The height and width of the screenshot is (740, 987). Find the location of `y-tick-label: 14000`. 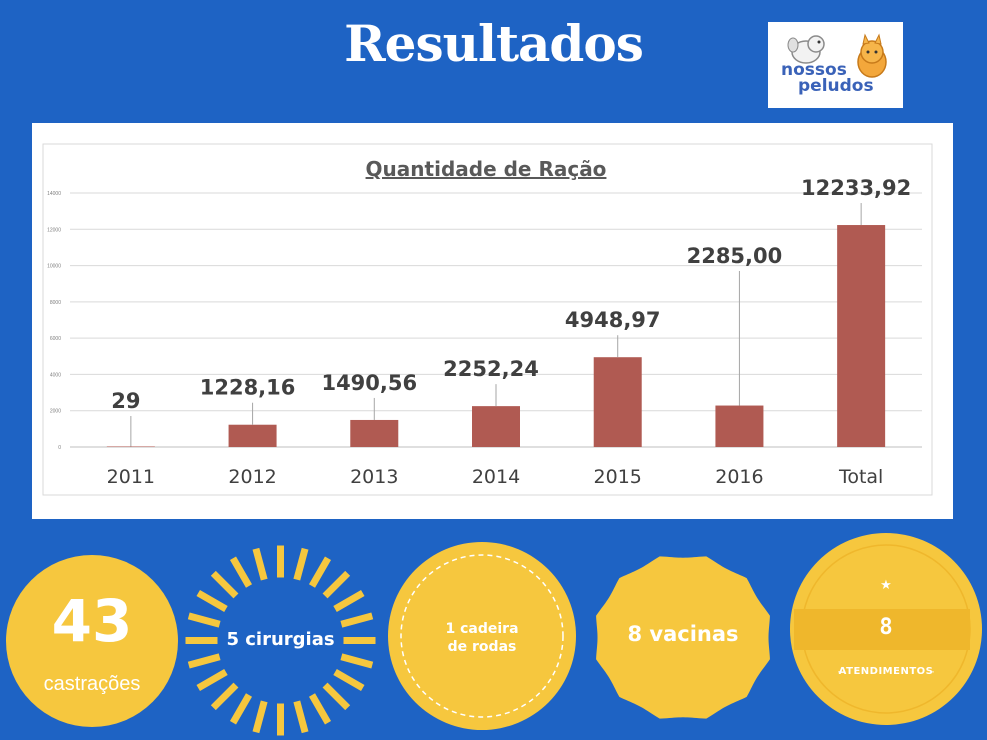

y-tick-label: 14000 is located at coordinates (54, 194).